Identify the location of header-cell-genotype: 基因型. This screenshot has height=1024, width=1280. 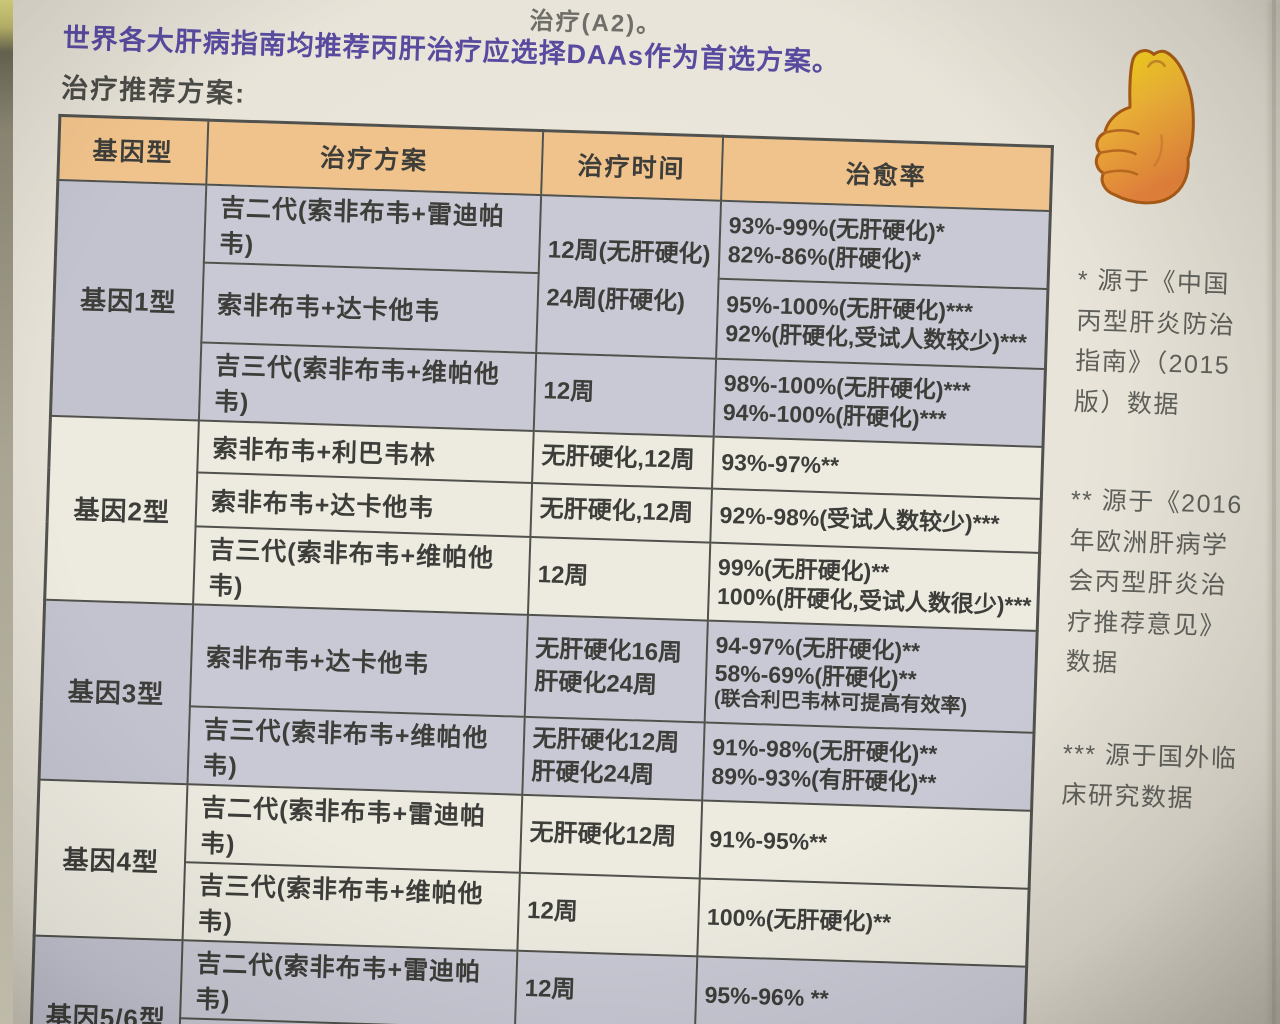
(132, 150).